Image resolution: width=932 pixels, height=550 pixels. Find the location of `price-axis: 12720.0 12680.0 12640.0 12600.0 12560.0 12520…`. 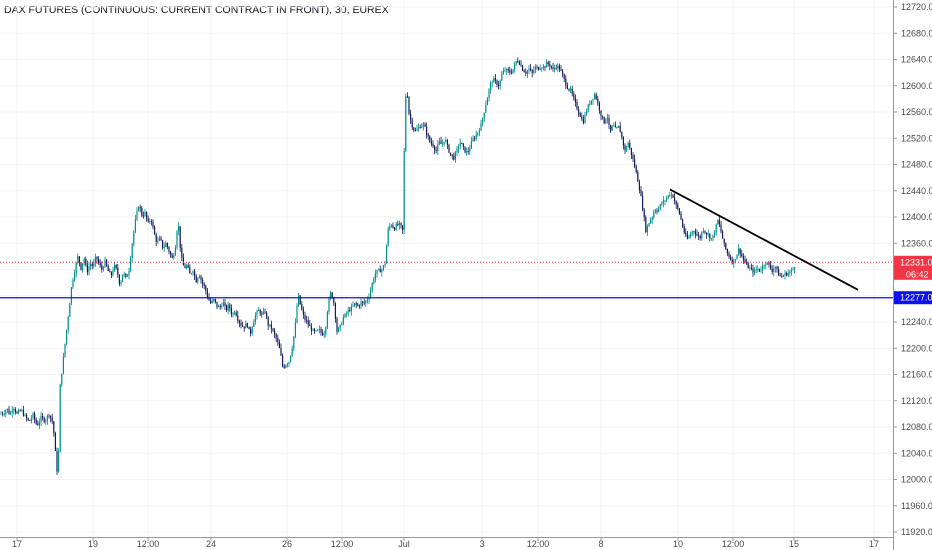

price-axis: 12720.0 12680.0 12640.0 12600.0 12560.0 12520… is located at coordinates (912, 275).